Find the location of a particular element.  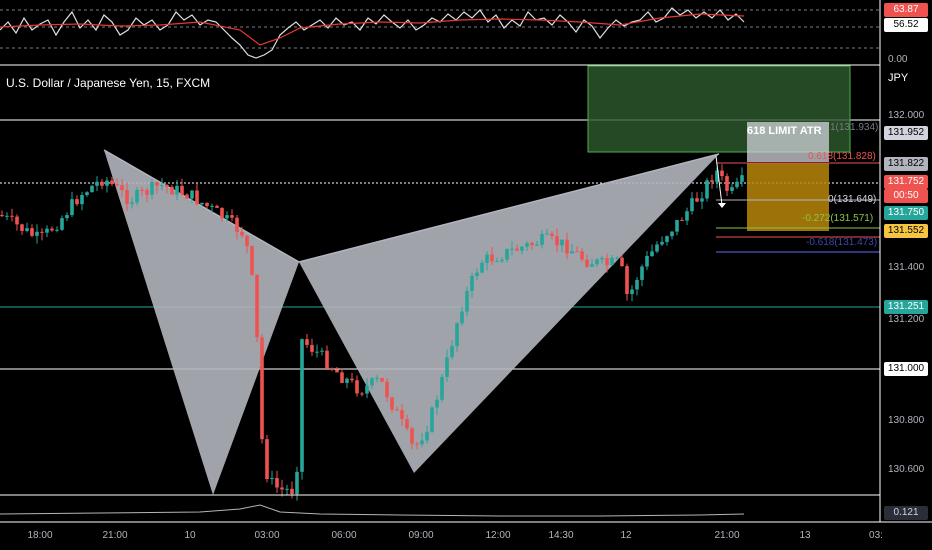

currency-label: JPY is located at coordinates (898, 78).